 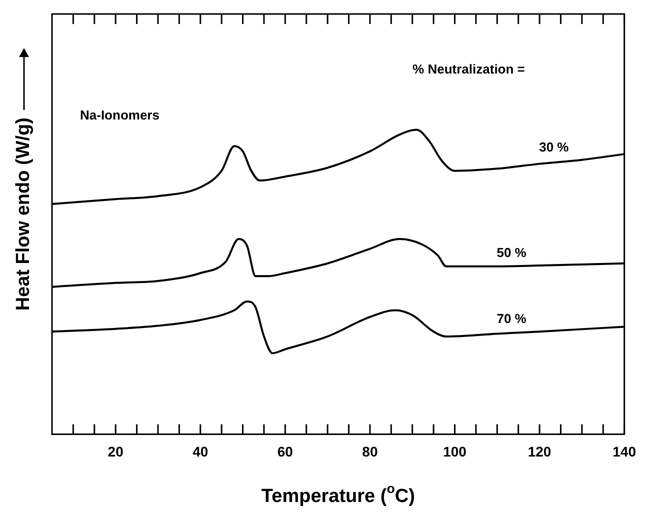 What do you see at coordinates (120, 115) in the screenshot?
I see `text: Na-Ionomers` at bounding box center [120, 115].